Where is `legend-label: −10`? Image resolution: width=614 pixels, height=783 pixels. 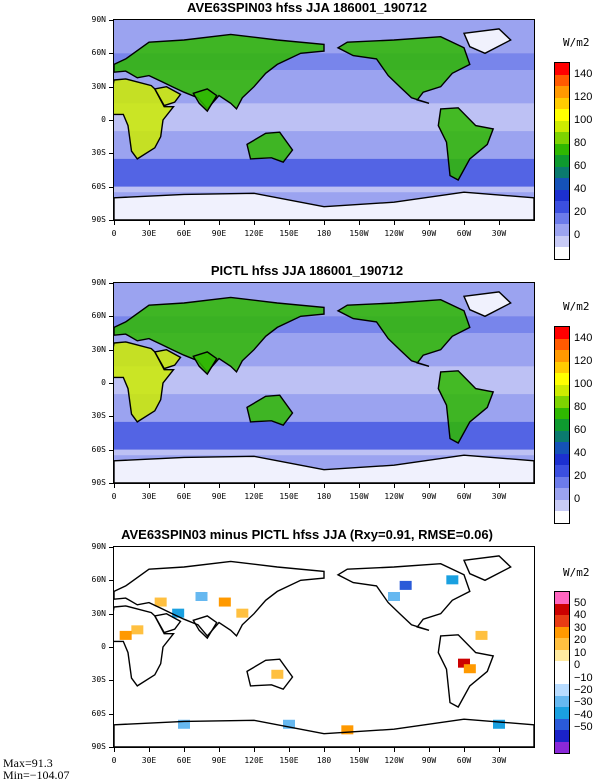 legend-label: −10 is located at coordinates (583, 677).